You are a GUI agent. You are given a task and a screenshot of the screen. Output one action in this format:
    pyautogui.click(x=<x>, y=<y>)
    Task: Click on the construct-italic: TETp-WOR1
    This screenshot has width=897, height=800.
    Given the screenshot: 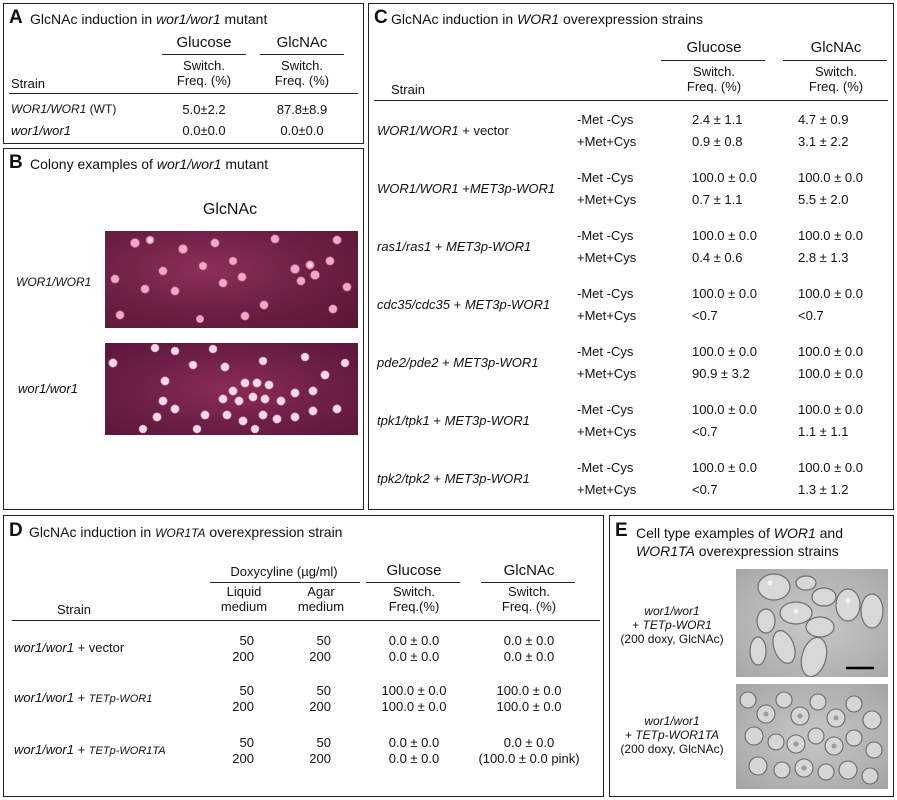 What is the action you would take?
    pyautogui.click(x=120, y=699)
    